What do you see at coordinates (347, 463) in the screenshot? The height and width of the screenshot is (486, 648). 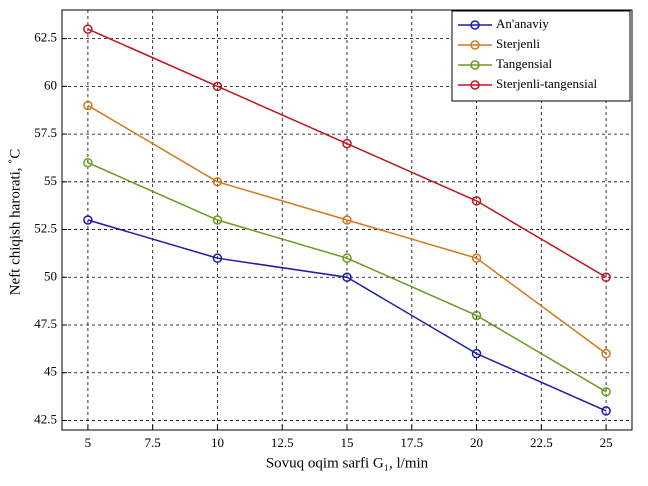 I see `x-axis-label: Sovuq oqim sarfi G₁, l/min` at bounding box center [347, 463].